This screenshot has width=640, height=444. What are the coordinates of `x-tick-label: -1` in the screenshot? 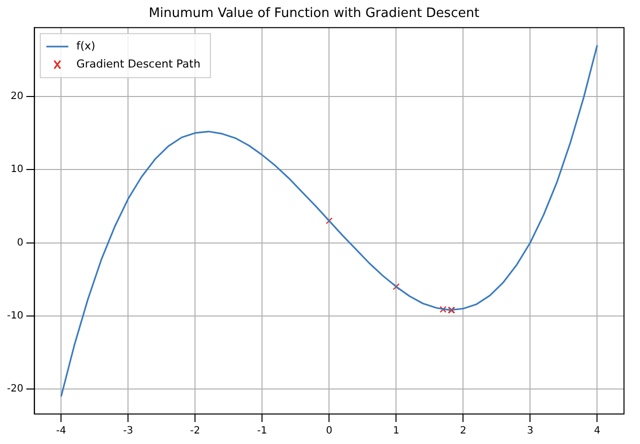 It's located at (262, 431).